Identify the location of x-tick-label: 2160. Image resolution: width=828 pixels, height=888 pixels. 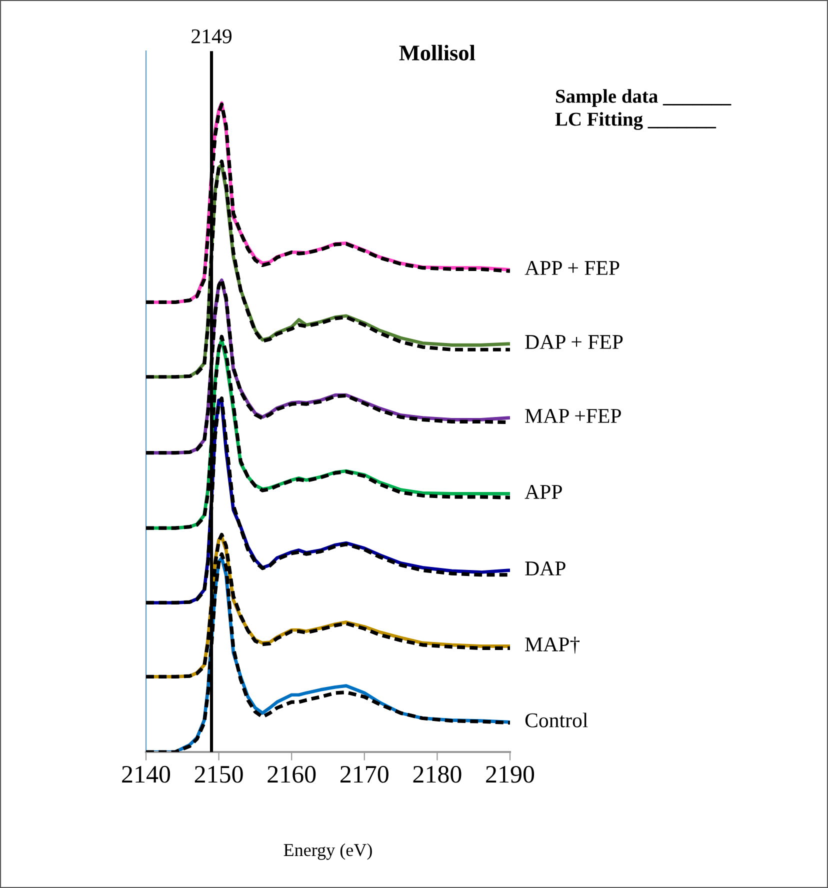
(292, 774).